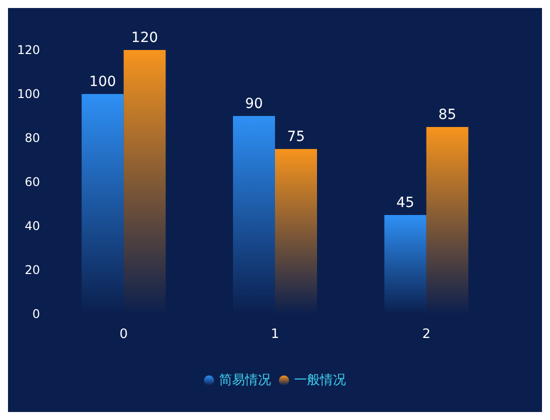 The image size is (550, 420). Describe the element at coordinates (32, 138) in the screenshot. I see `y-tick-label: 80` at that location.